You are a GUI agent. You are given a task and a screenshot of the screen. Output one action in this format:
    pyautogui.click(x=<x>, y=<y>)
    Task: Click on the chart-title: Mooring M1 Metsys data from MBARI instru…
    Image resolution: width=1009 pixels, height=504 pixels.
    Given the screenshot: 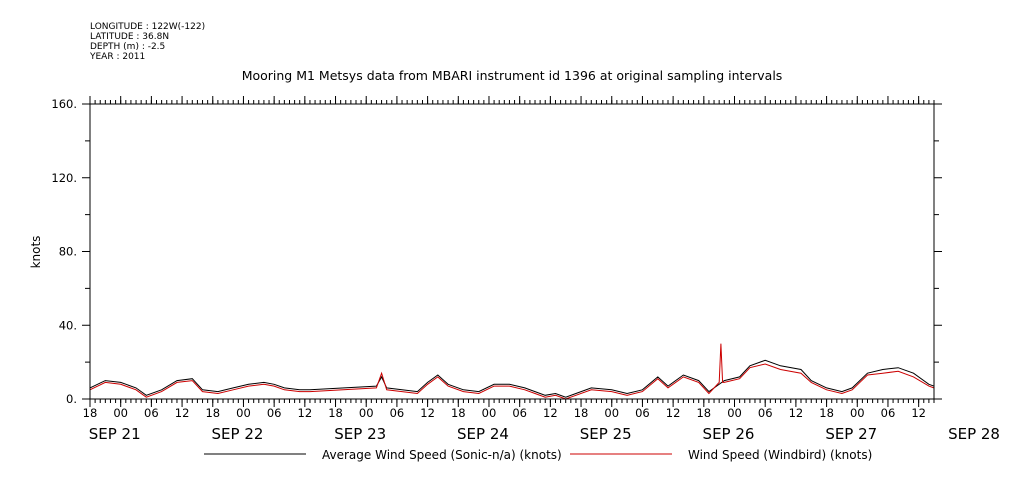 What is the action you would take?
    pyautogui.click(x=512, y=75)
    